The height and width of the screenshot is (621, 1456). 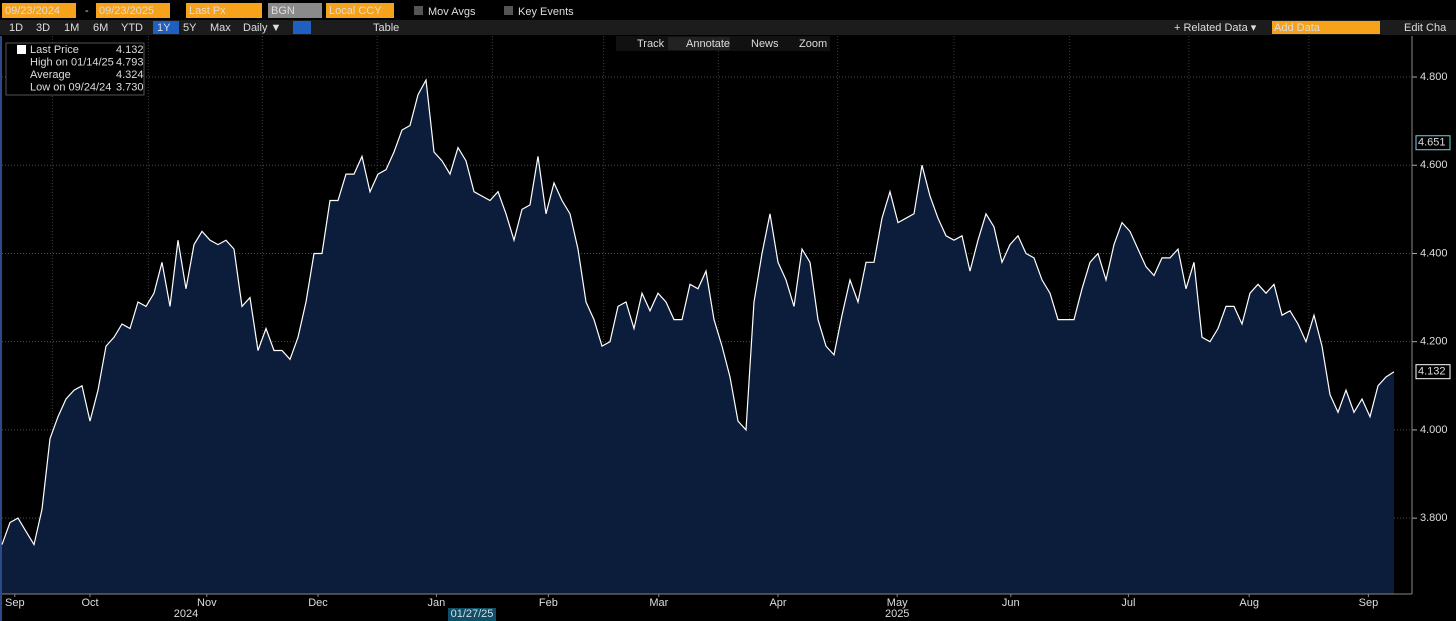 What do you see at coordinates (386, 28) in the screenshot?
I see `table-button: Table` at bounding box center [386, 28].